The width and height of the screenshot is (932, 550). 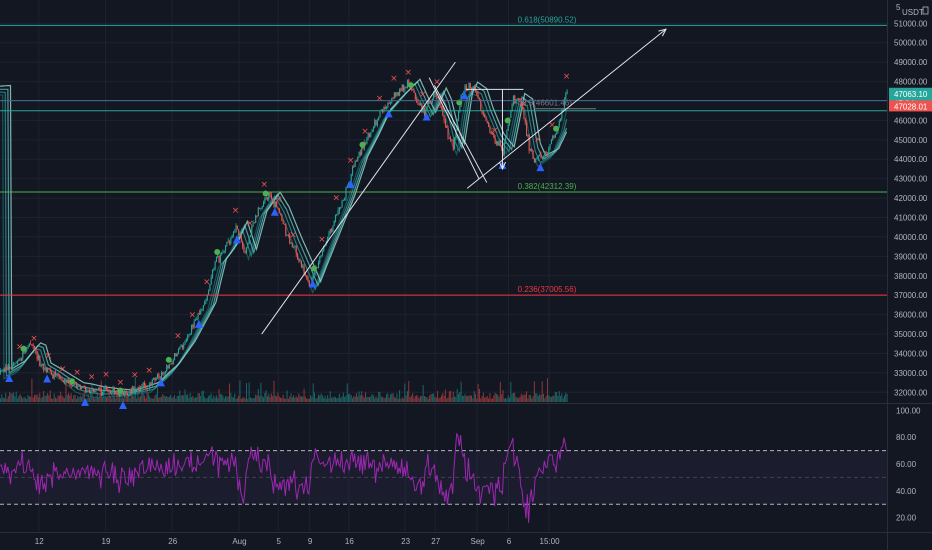 I want to click on sell-cross-icon: ×, so click(x=337, y=199).